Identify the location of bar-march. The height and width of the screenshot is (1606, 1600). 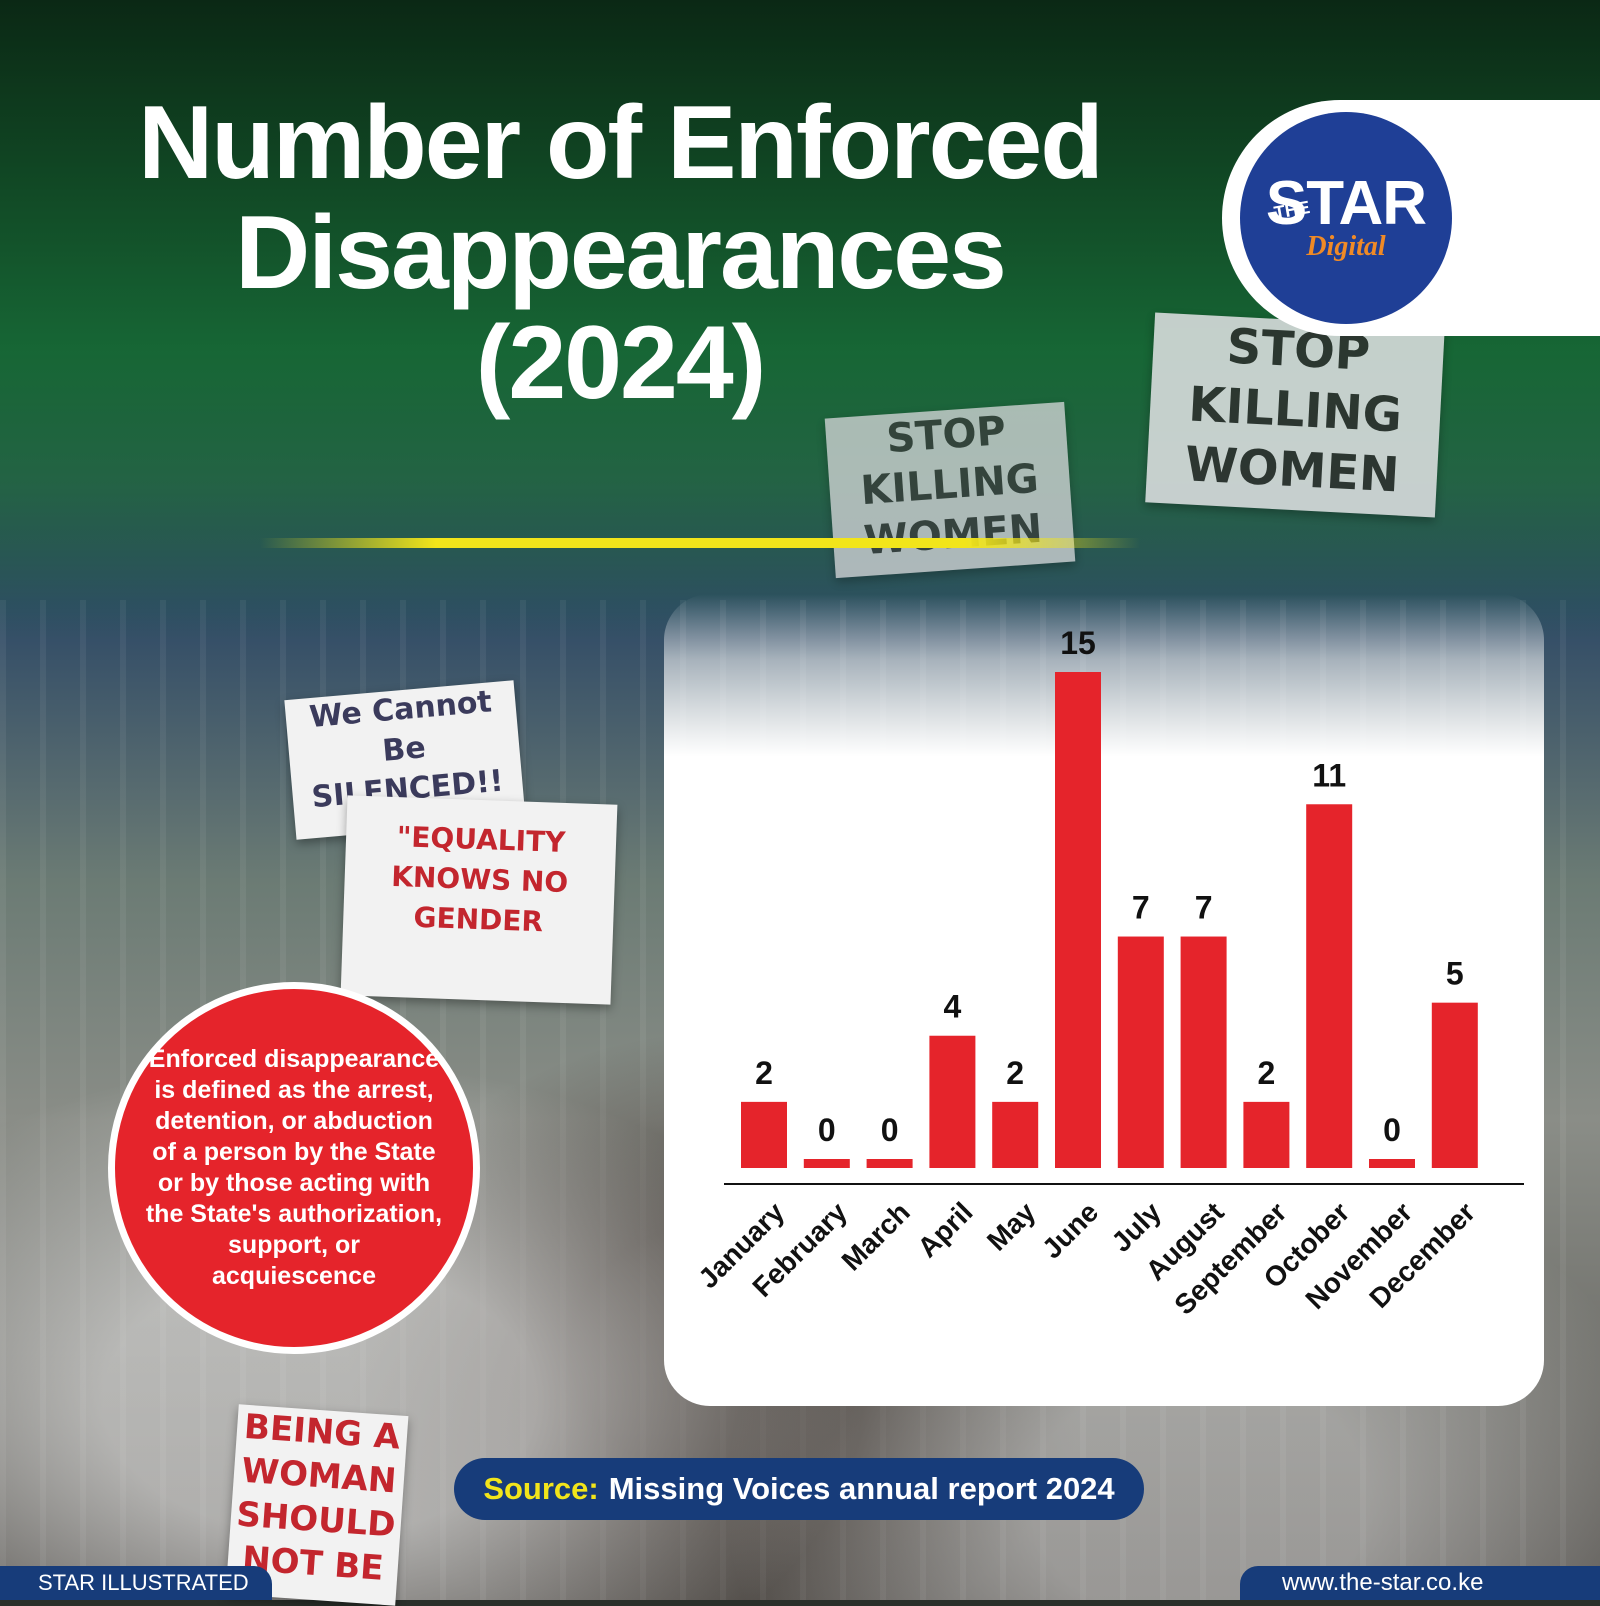
(889, 1163).